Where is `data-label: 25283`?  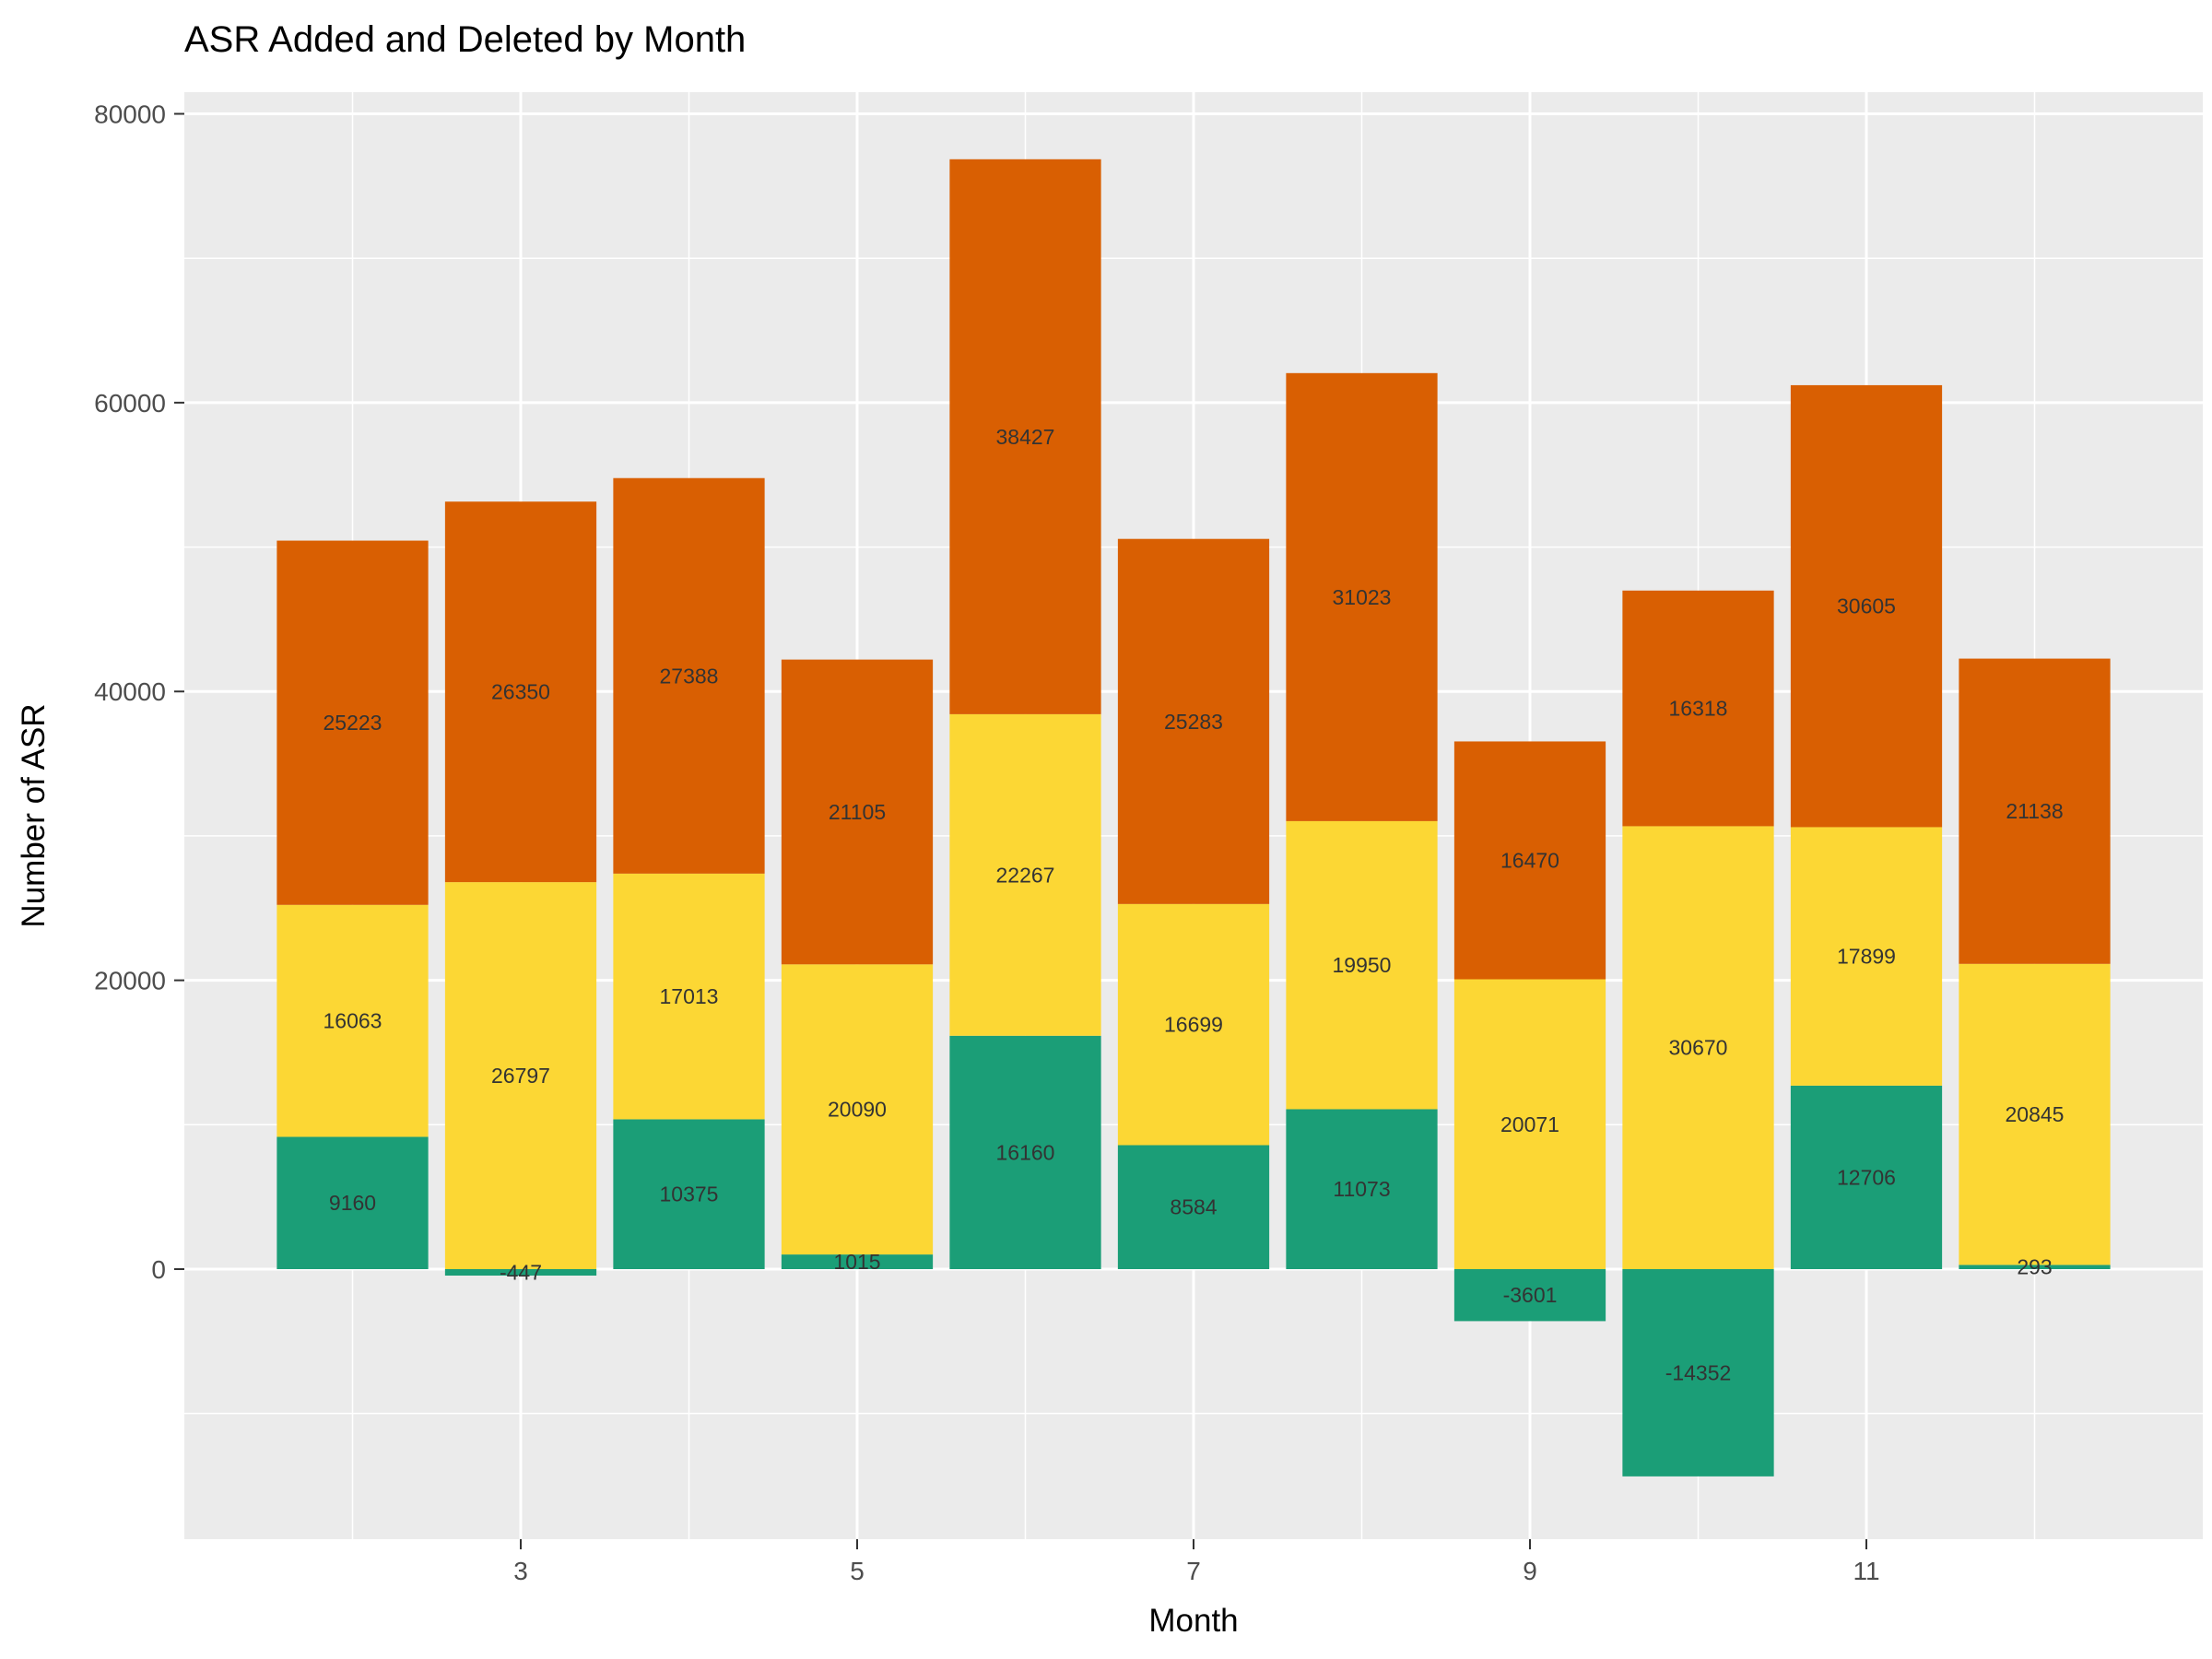 data-label: 25283 is located at coordinates (1193, 722).